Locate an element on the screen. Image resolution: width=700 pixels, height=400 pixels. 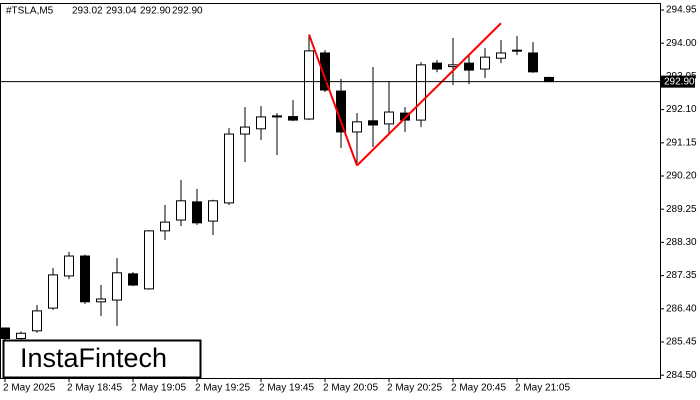
x-tick-label: 2 May 20:25 is located at coordinates (414, 388).